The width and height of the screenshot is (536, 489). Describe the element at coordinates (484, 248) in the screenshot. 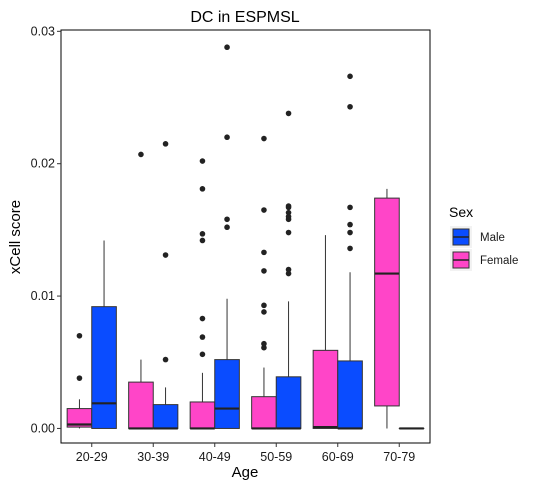

I see `legend-items: Male Female` at that location.